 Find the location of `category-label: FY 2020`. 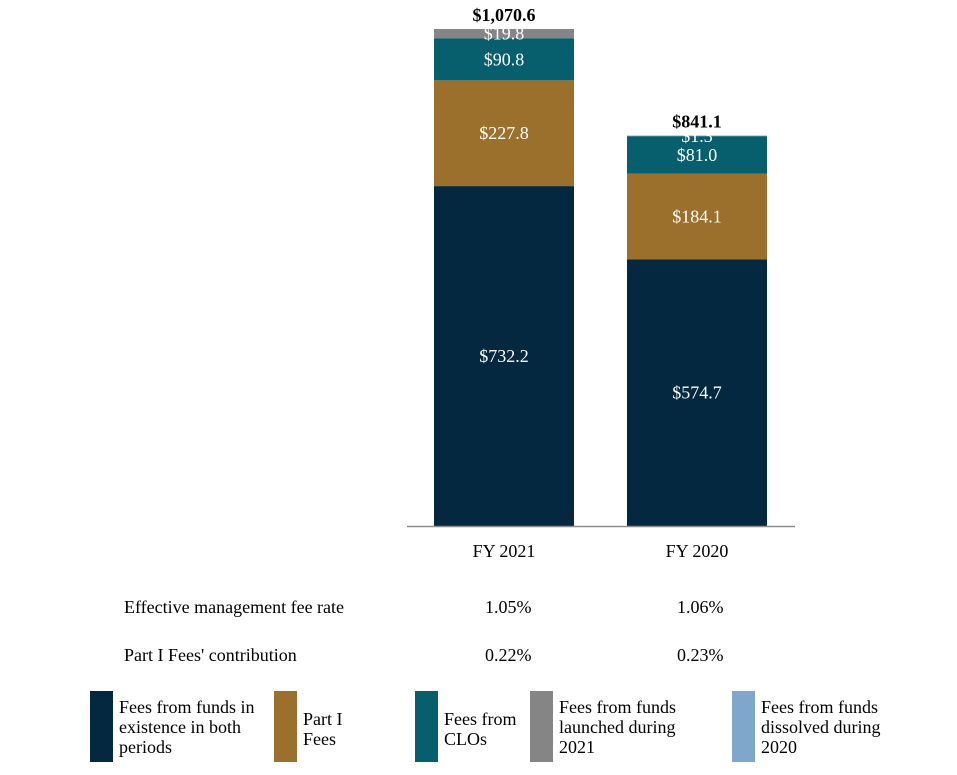

category-label: FY 2020 is located at coordinates (697, 551).